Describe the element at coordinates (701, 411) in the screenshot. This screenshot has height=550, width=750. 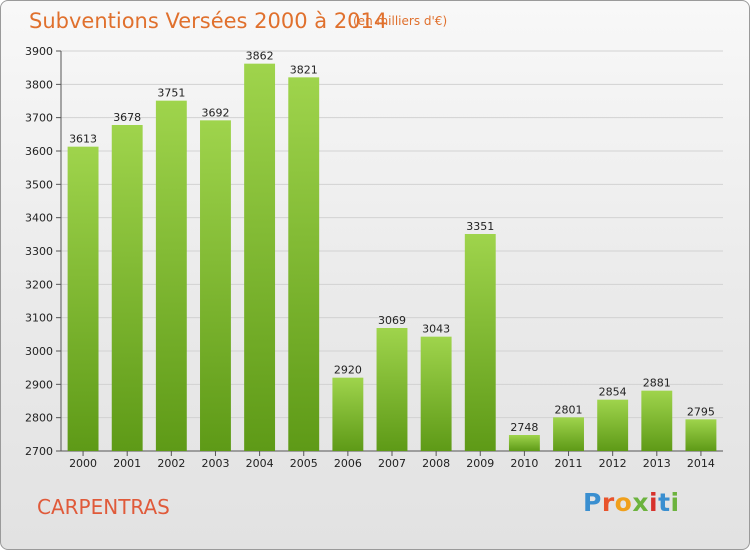
I see `value-label: 2795` at that location.